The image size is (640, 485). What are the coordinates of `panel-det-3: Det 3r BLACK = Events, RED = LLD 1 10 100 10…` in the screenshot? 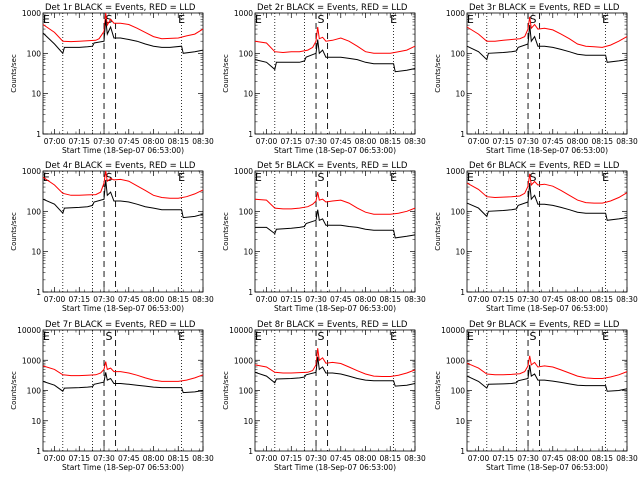 It's located at (536, 79).